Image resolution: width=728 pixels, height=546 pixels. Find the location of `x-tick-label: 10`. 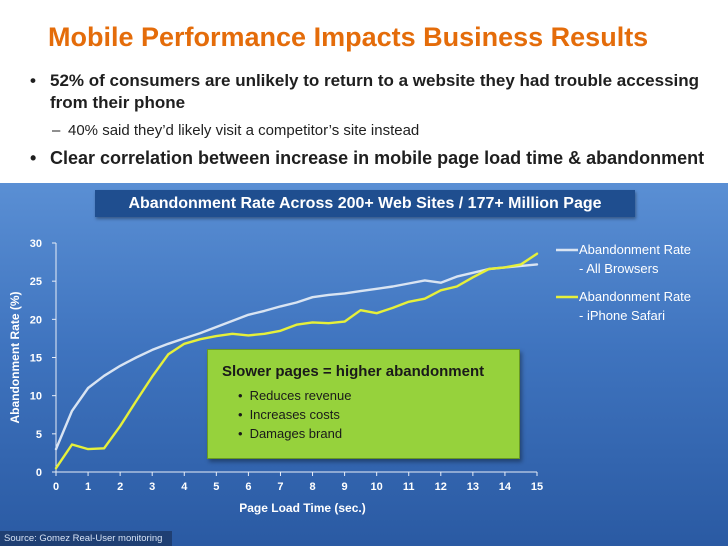

x-tick-label: 10 is located at coordinates (377, 487).